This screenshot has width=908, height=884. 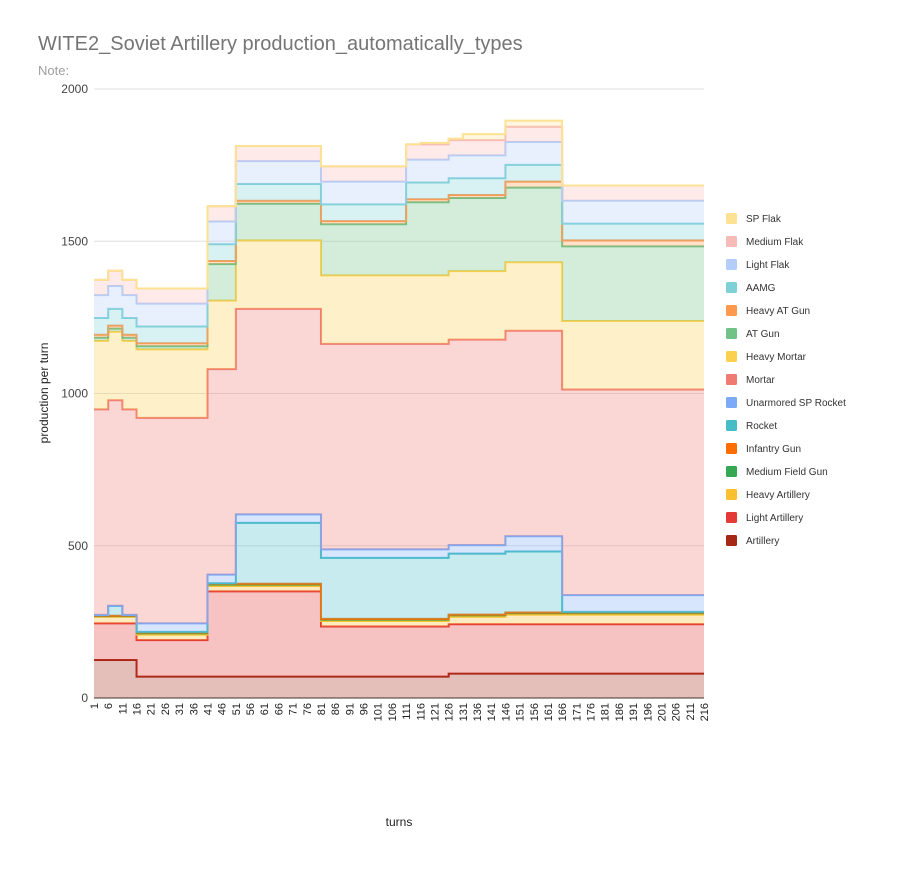 I want to click on series-area-rocket, so click(x=399, y=577).